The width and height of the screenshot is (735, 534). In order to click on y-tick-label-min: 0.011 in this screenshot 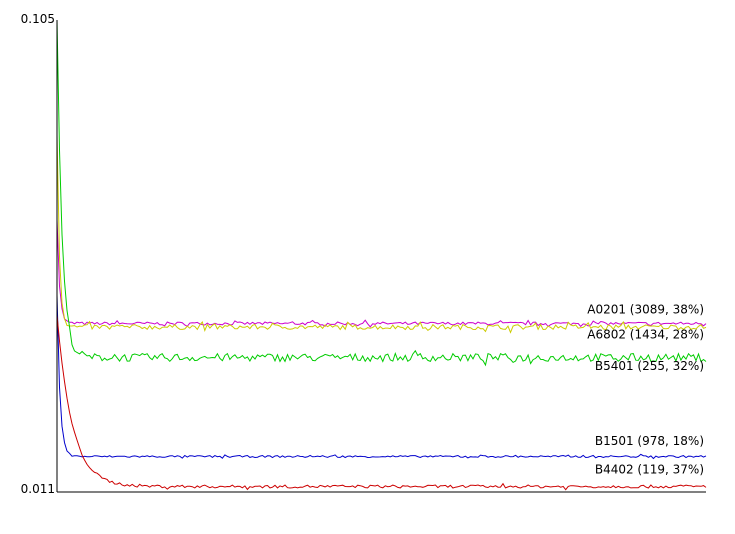, I will do `click(38, 489)`.